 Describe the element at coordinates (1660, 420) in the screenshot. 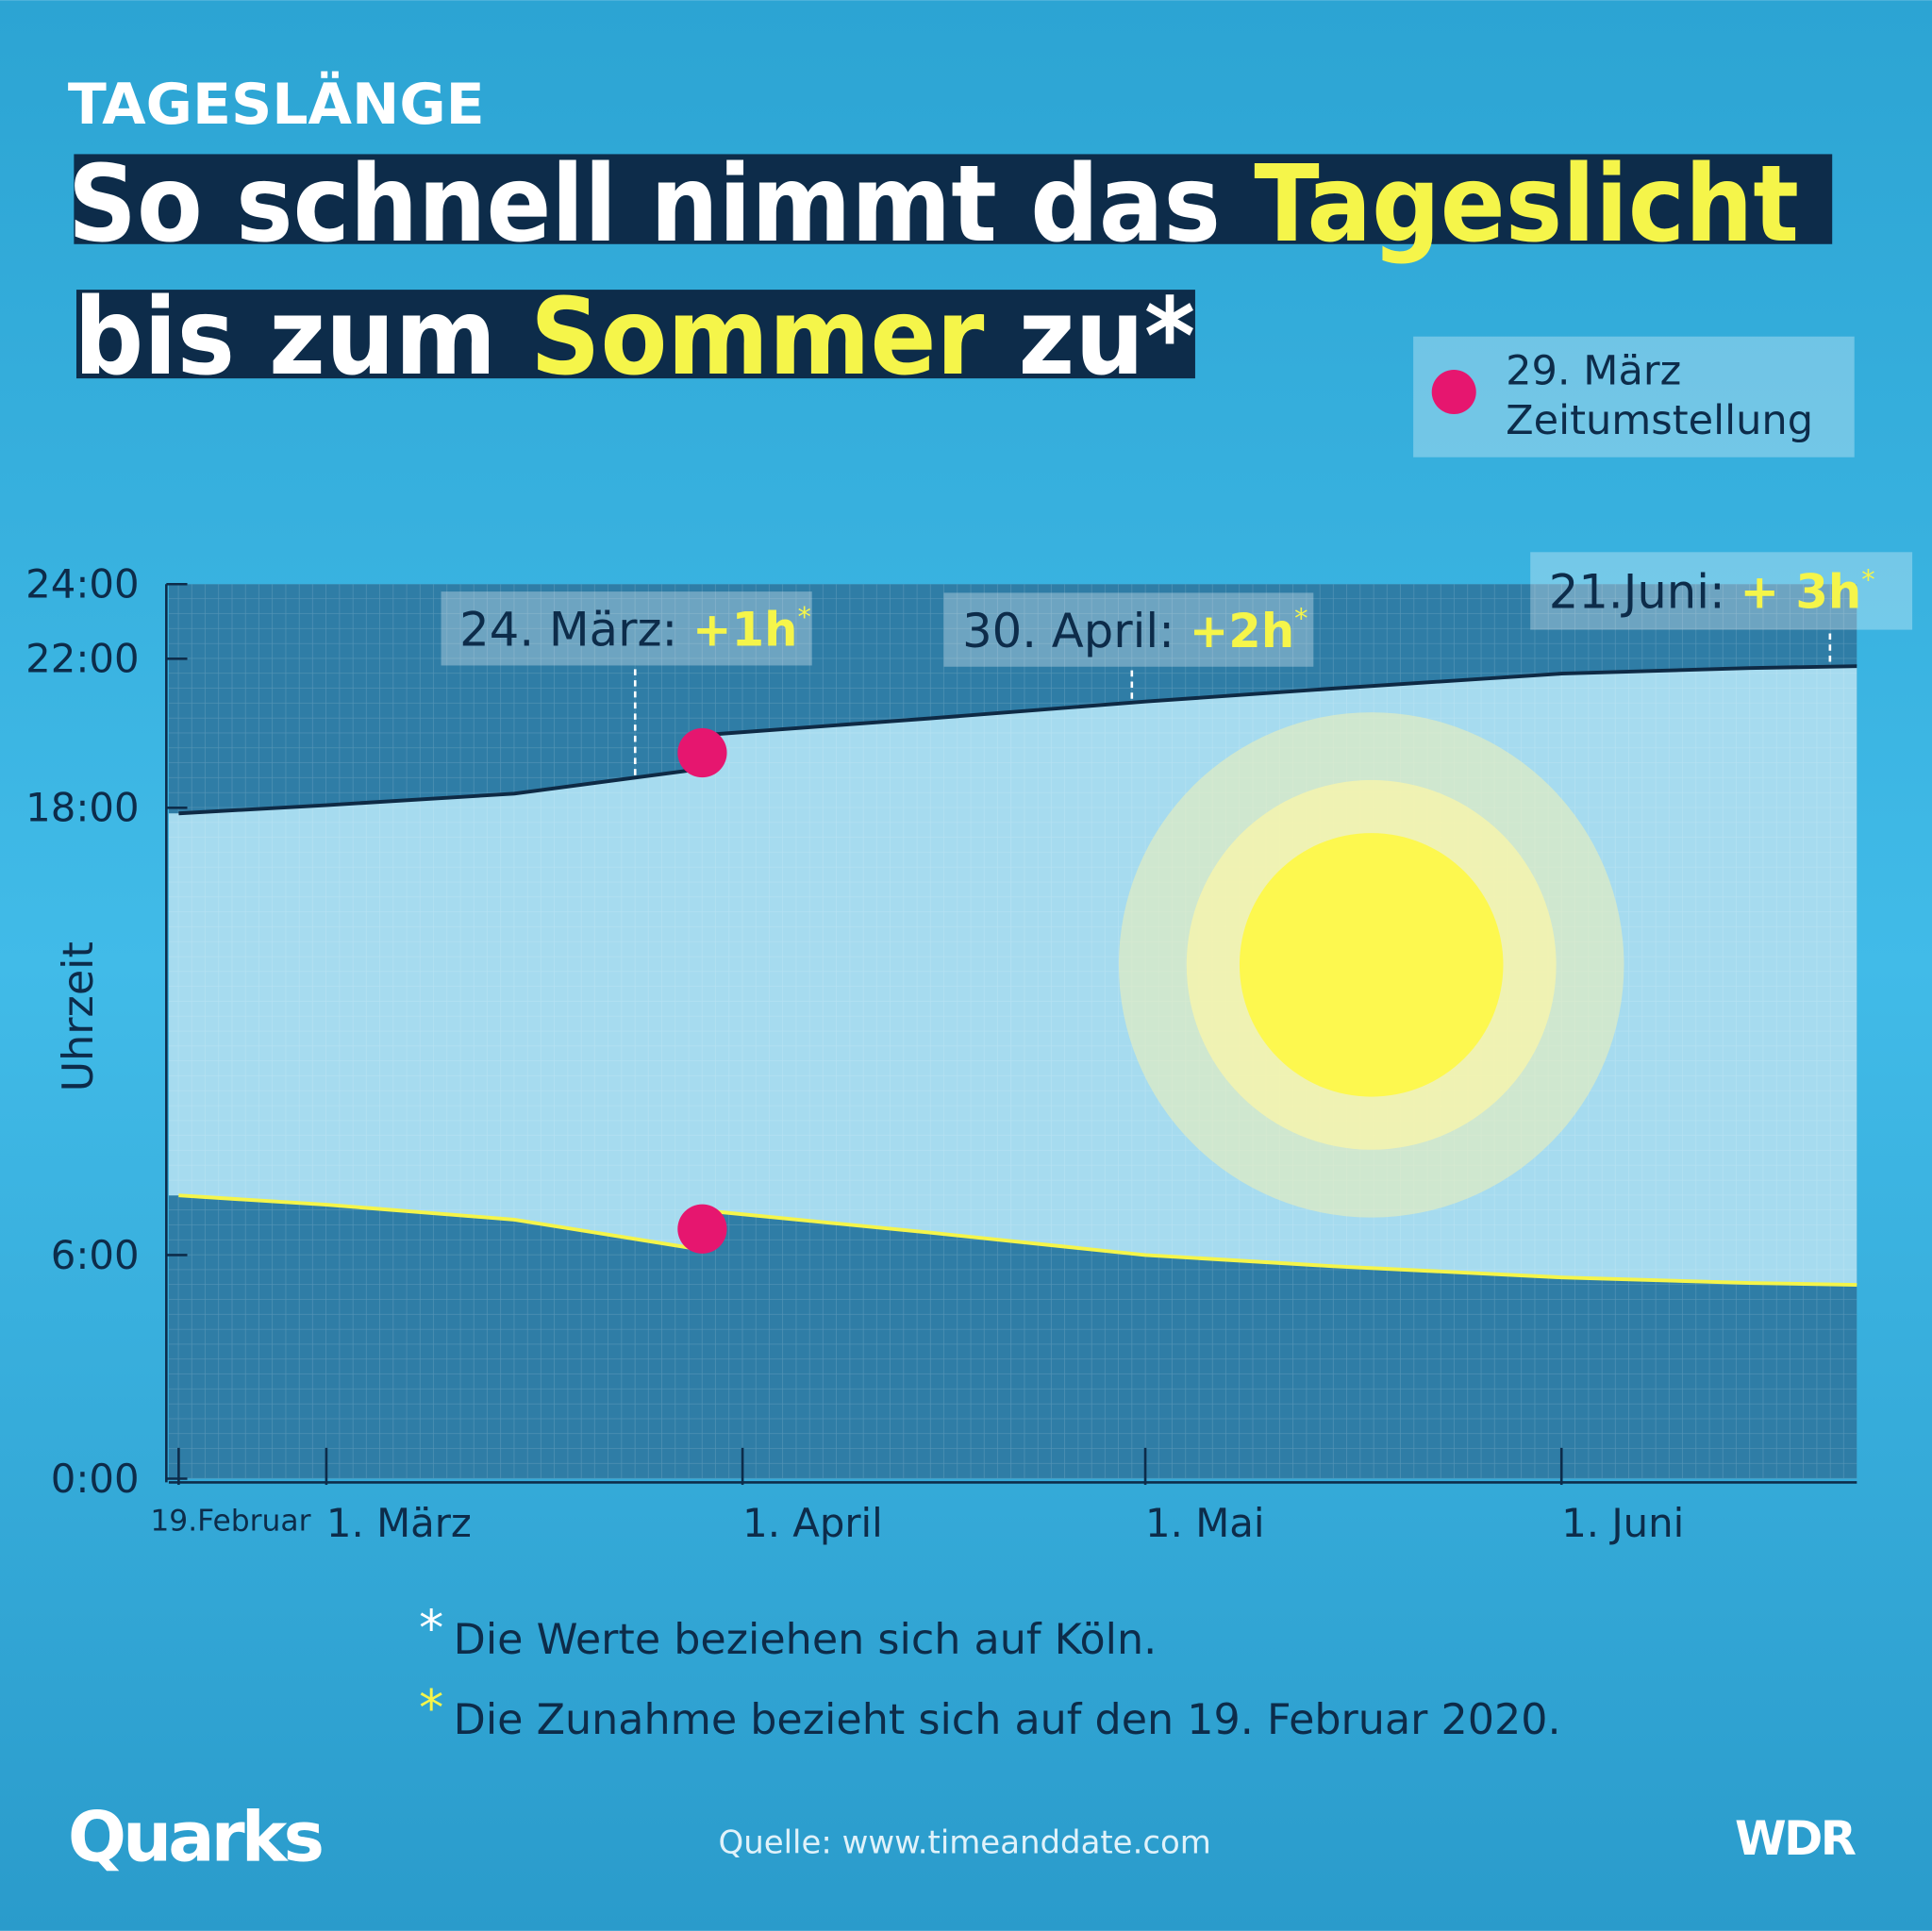

I see `legend-label: Zeitumstellung` at that location.